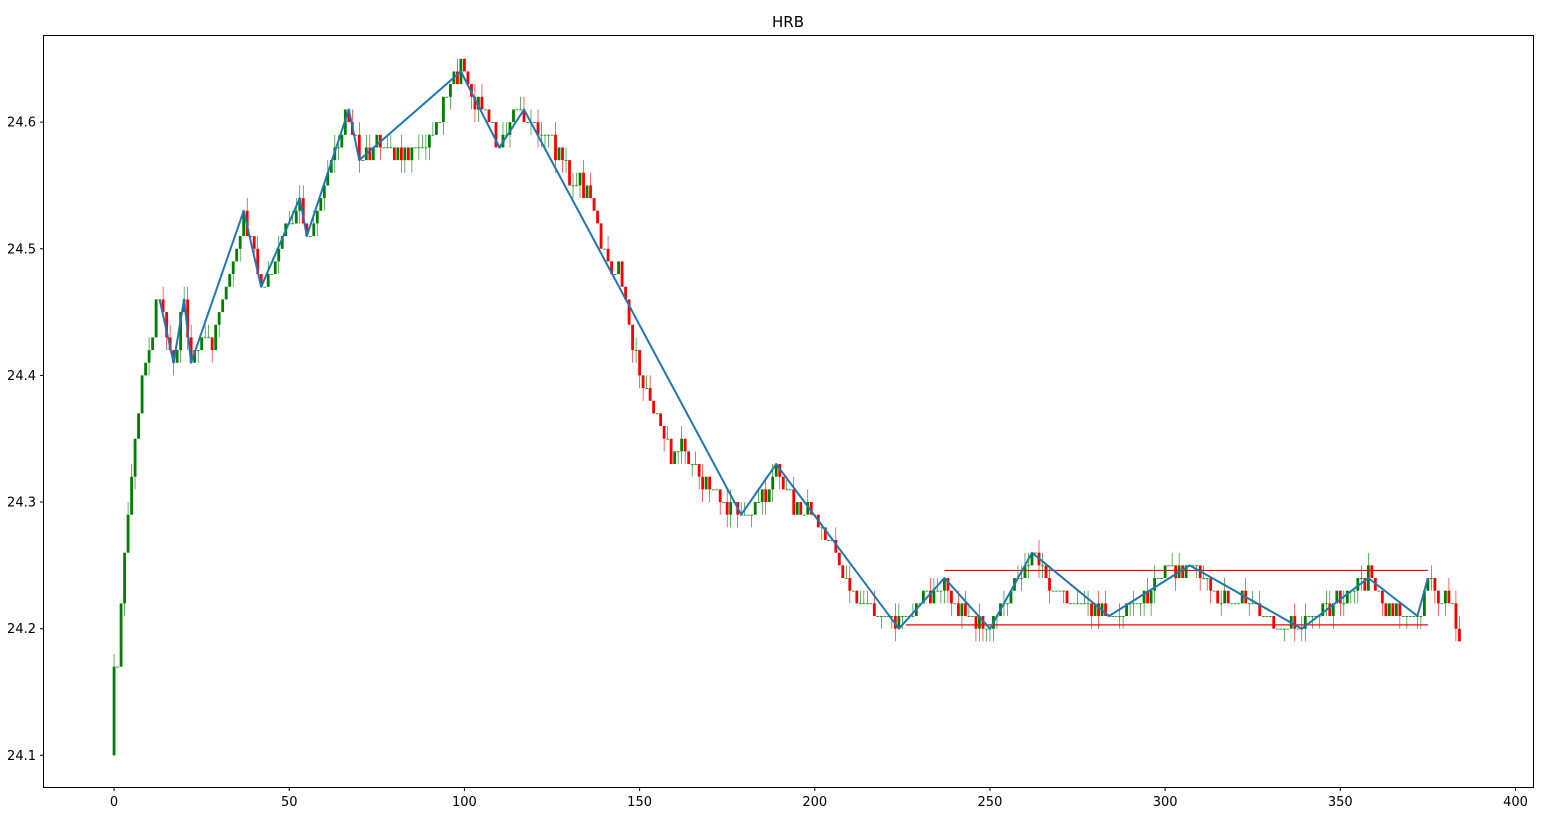 The height and width of the screenshot is (831, 1561). Describe the element at coordinates (1165, 802) in the screenshot. I see `x-tick-label: 300` at that location.